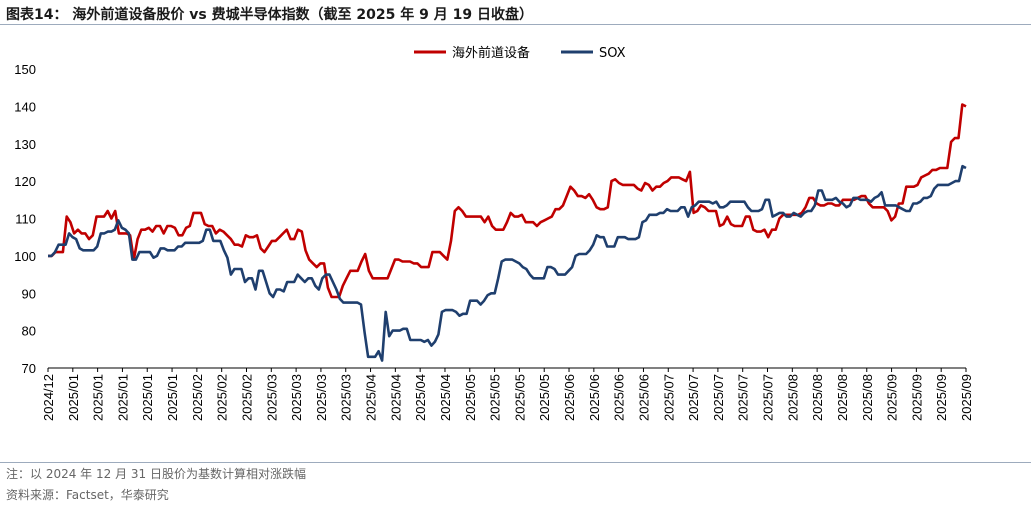 The image size is (1031, 506). What do you see at coordinates (29, 368) in the screenshot?
I see `y-tick-label: 70` at bounding box center [29, 368].